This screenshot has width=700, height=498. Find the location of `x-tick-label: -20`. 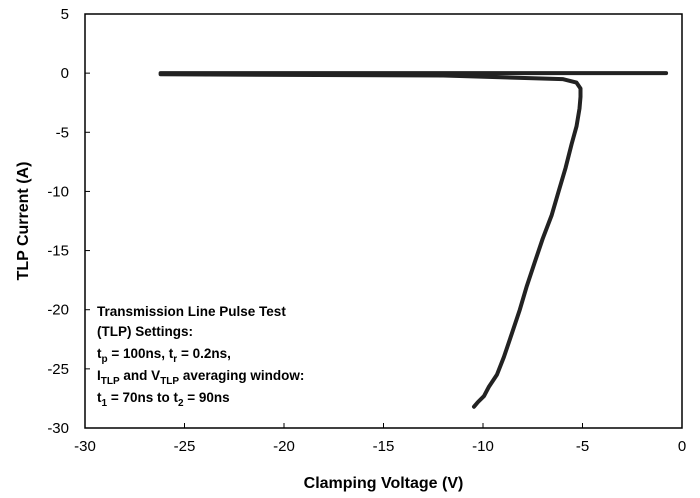

x-tick-label: -20 is located at coordinates (284, 446).